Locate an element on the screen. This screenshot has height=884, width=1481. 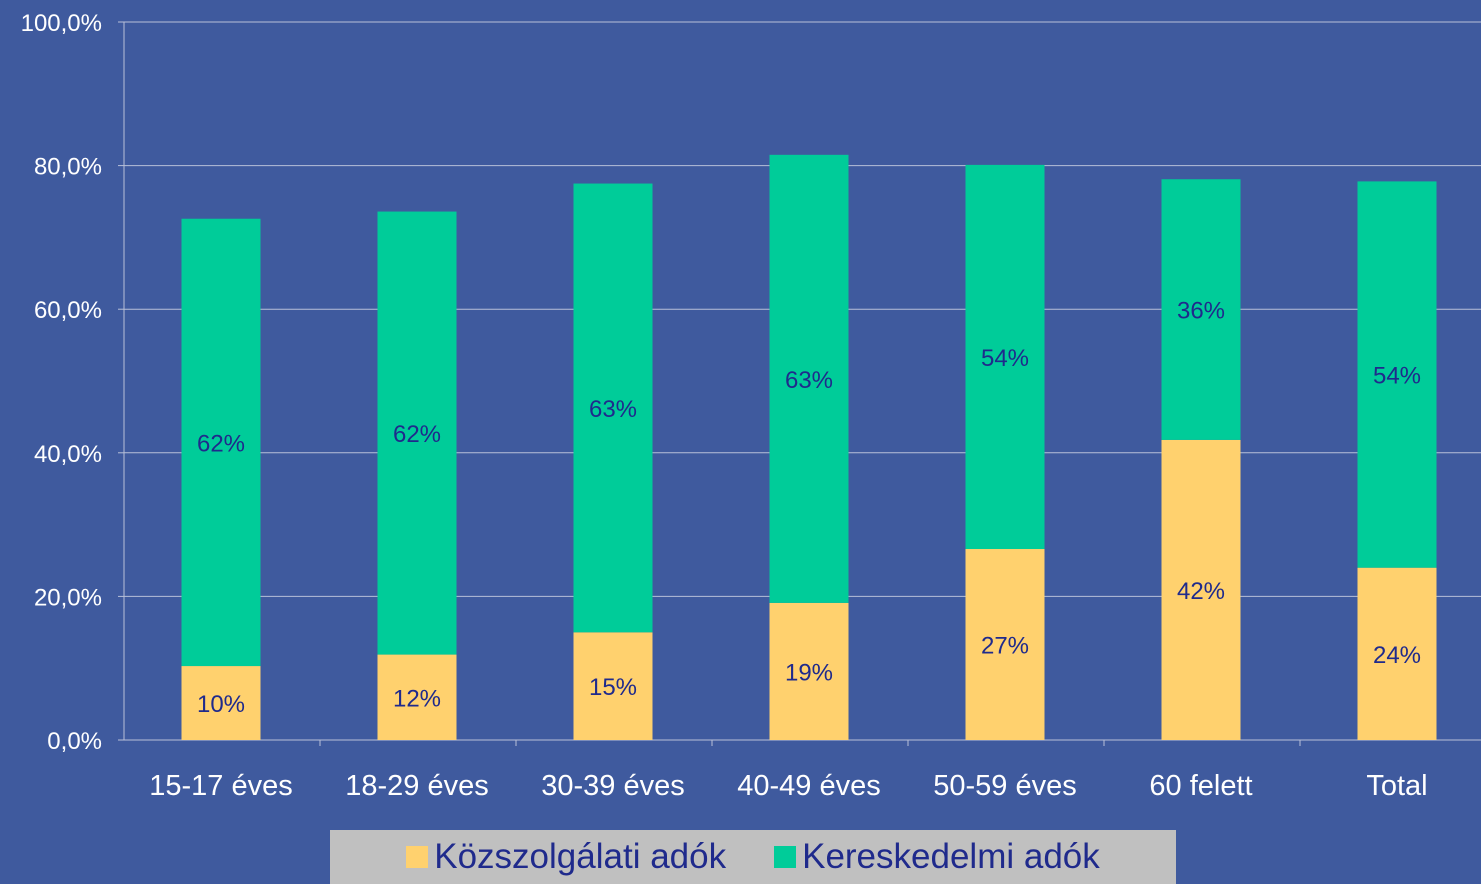
x-tick-label: 40-49 éves is located at coordinates (809, 786).